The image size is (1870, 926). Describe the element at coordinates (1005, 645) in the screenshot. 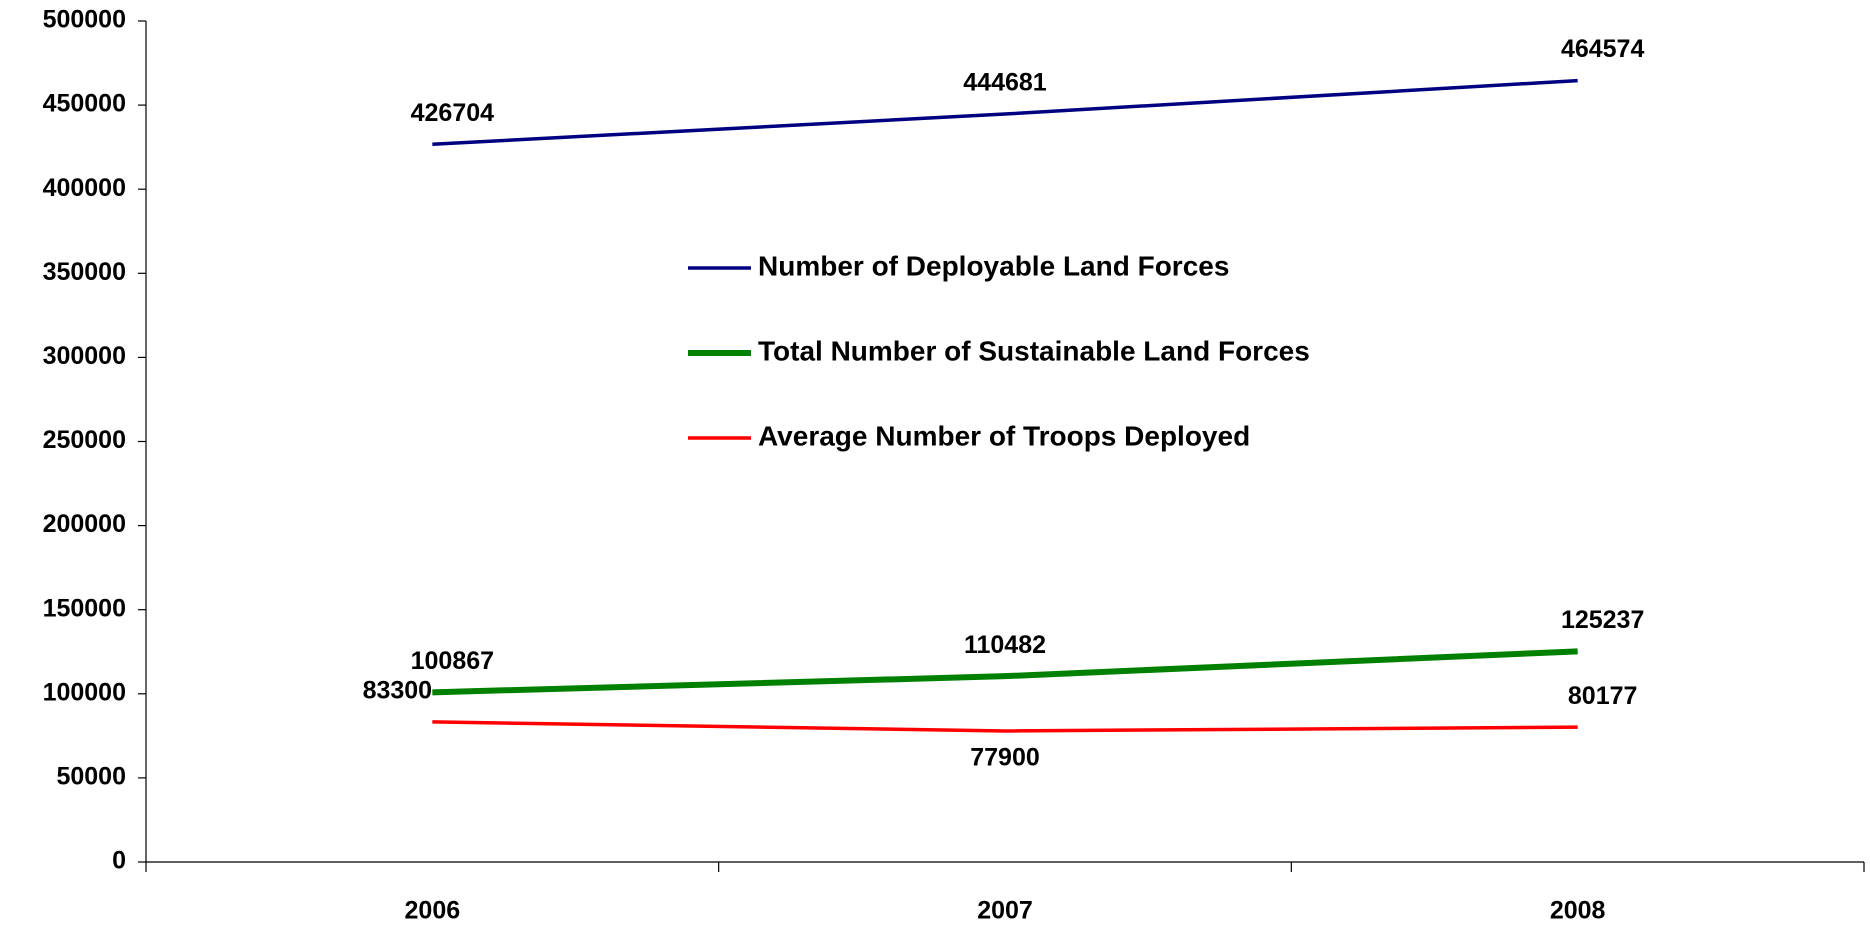

I see `data-label: 110482` at that location.